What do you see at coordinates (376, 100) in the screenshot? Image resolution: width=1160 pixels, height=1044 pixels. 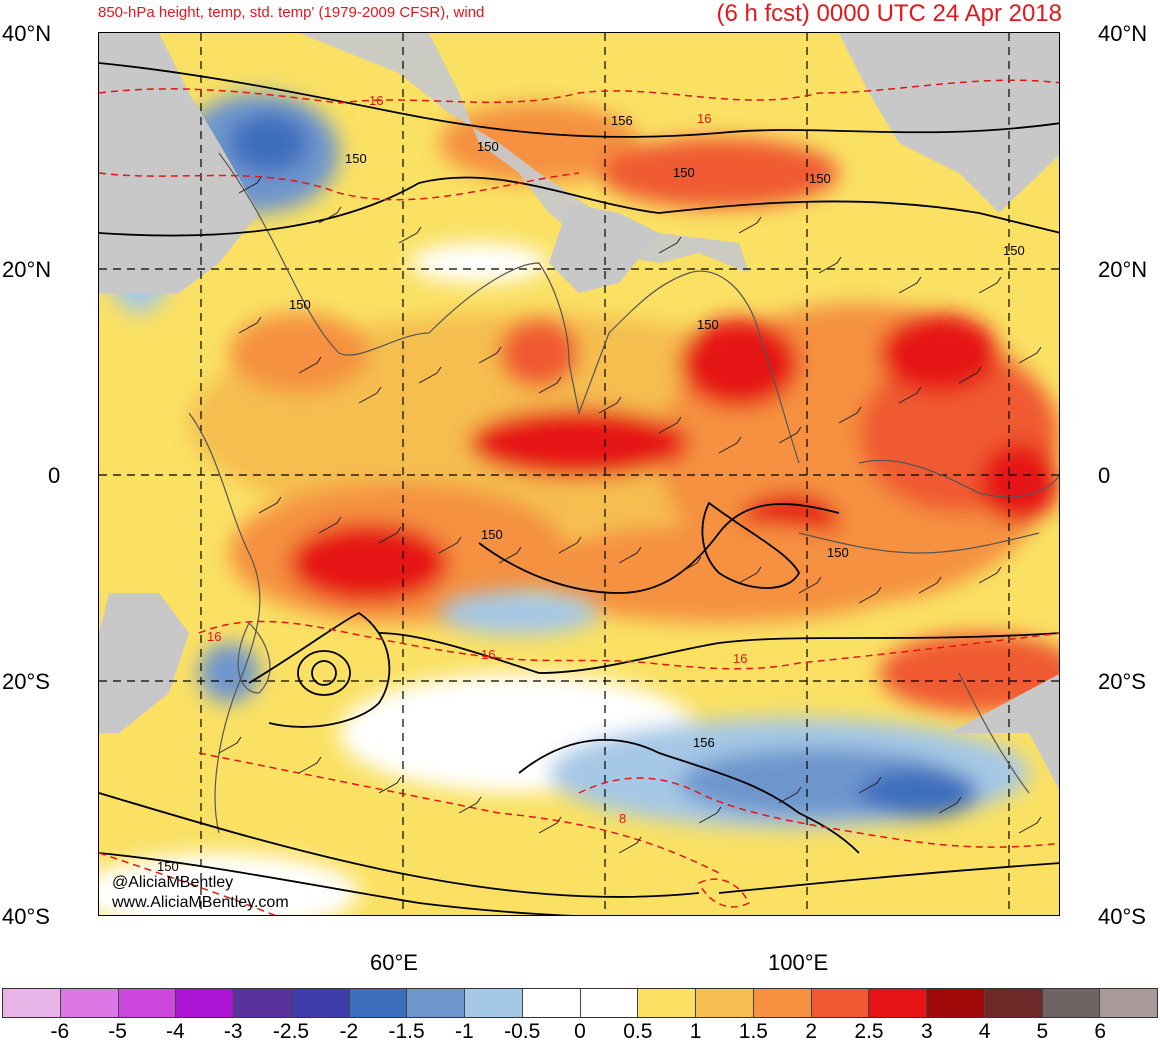 I see `temp-label-1: 16` at bounding box center [376, 100].